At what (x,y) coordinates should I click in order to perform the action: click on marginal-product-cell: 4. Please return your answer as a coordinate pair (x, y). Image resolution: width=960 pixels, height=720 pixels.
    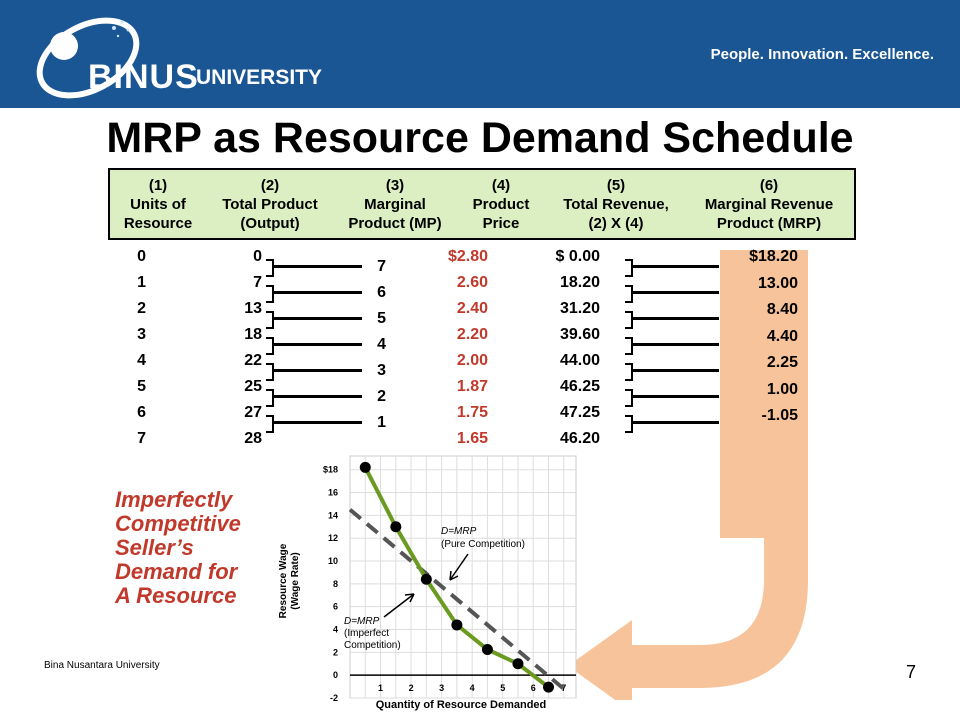
    Looking at the image, I should click on (381, 344).